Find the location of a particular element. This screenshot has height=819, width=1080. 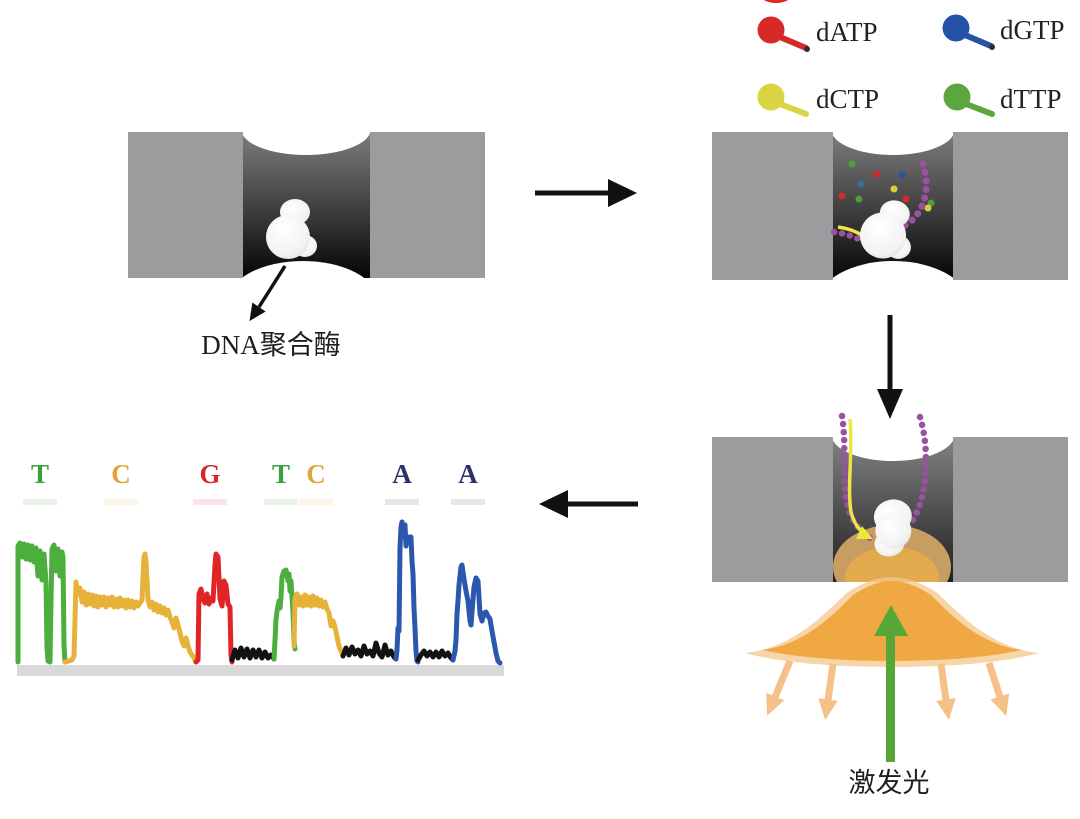

datp-icon is located at coordinates (783, 34).